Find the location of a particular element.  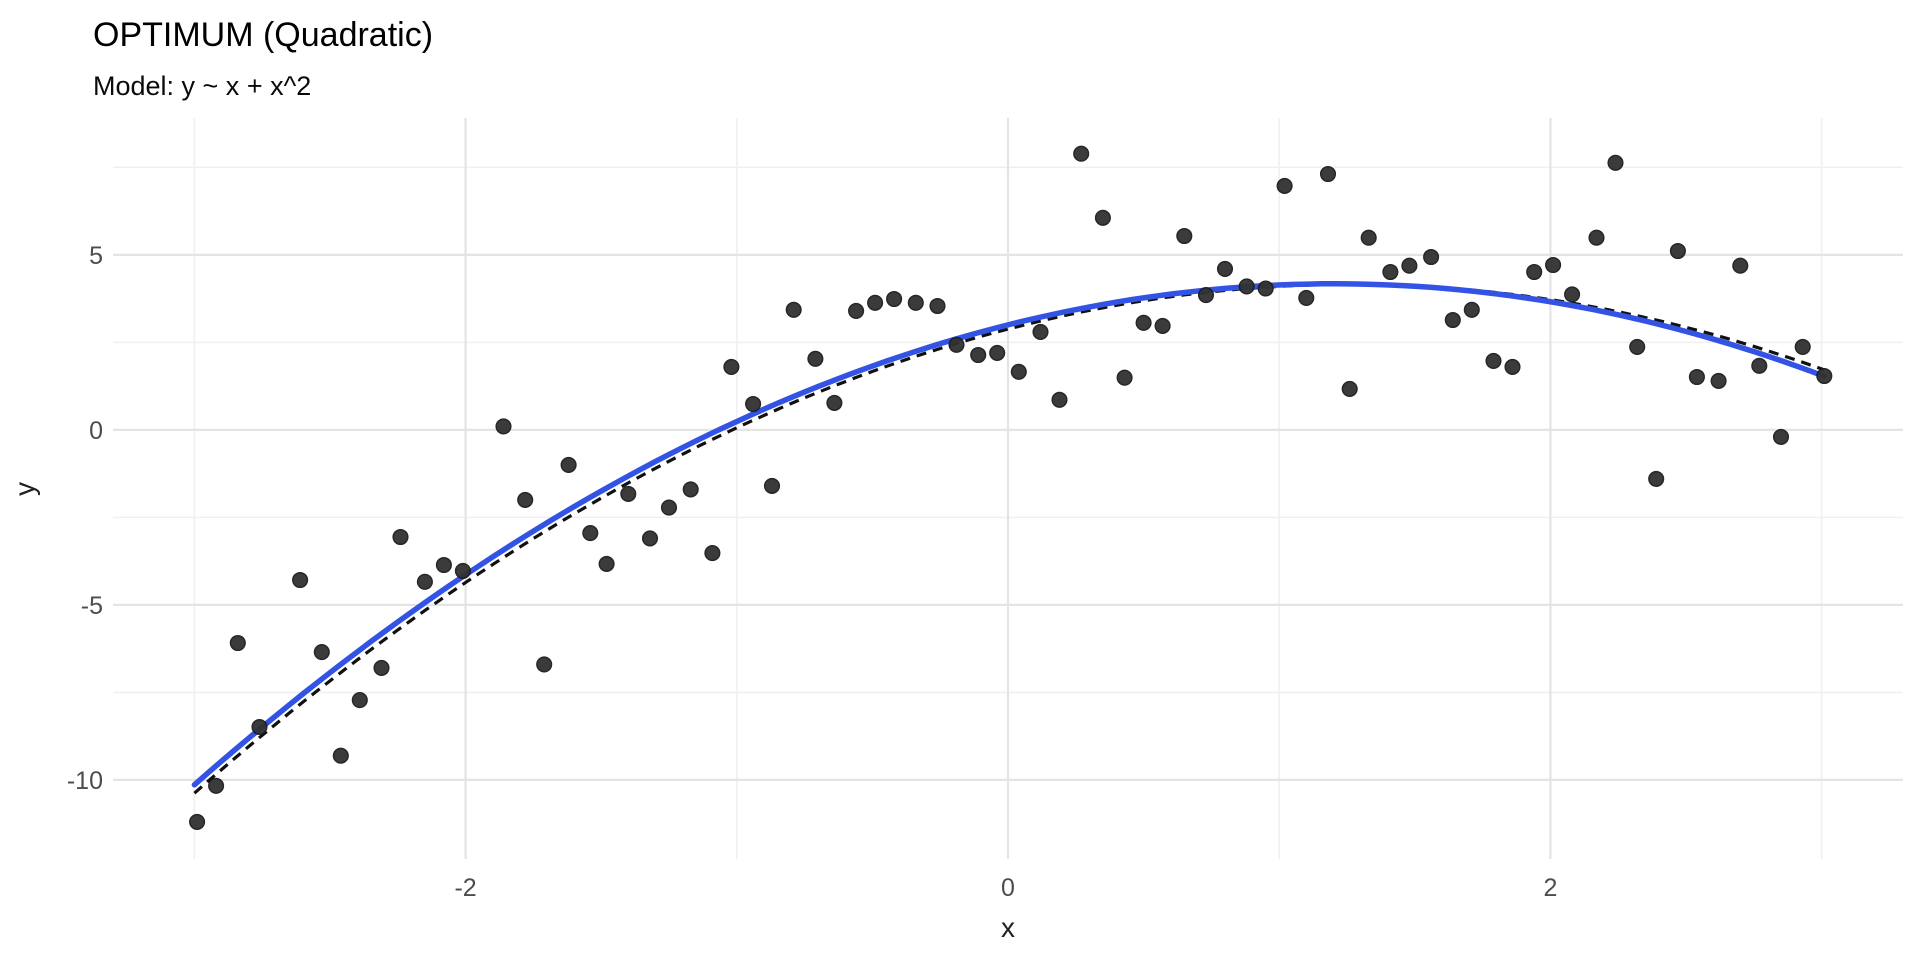

x-tick-label: 0 is located at coordinates (1008, 888).